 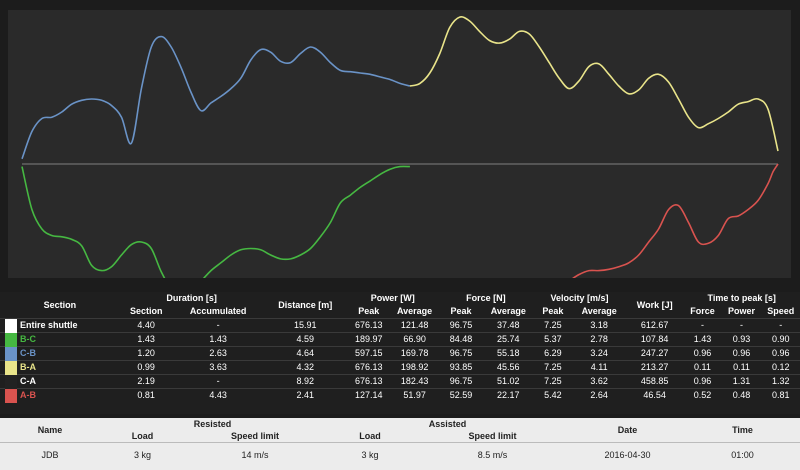 What do you see at coordinates (146, 367) in the screenshot?
I see `cell: 0.99` at bounding box center [146, 367].